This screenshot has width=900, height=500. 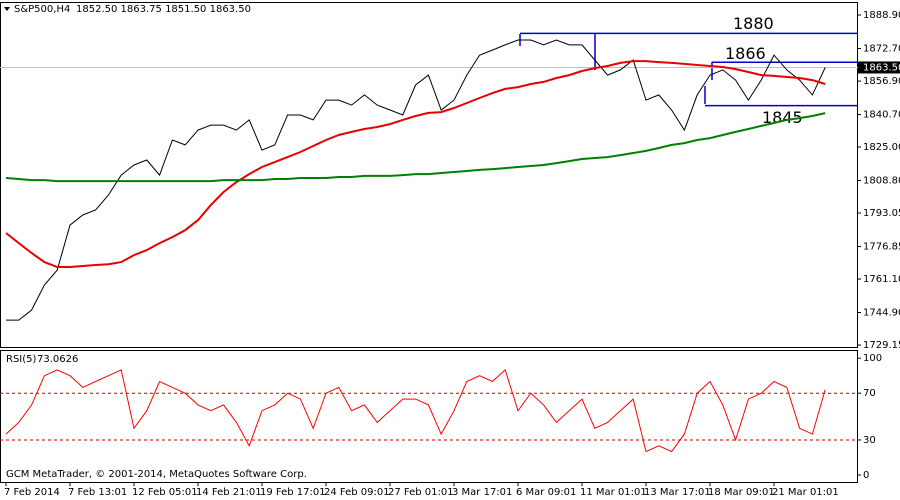 I want to click on y-tick-label: 1856.90, so click(x=881, y=81).